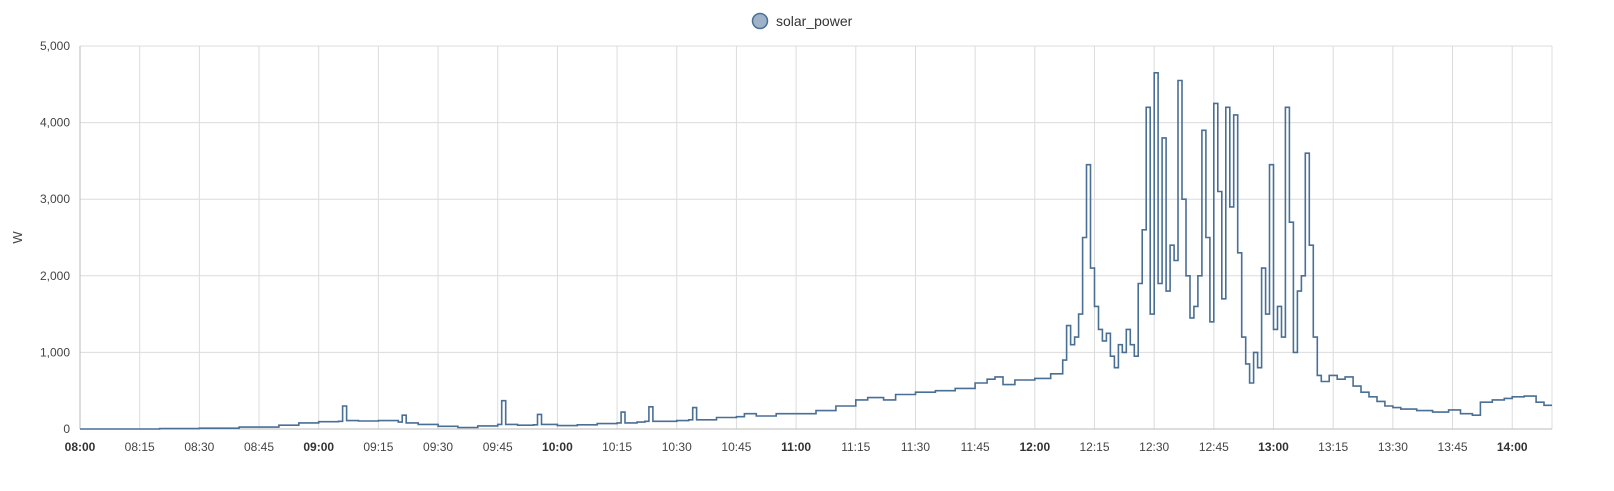 This screenshot has height=491, width=1614. I want to click on x-tick-label: 08:30, so click(199, 447).